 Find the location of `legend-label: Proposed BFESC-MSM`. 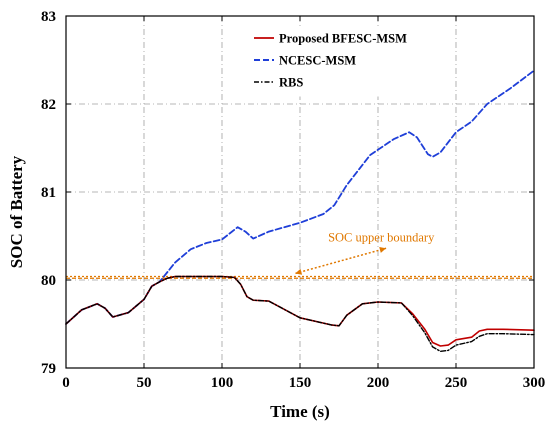

legend-label: Proposed BFESC-MSM is located at coordinates (343, 39).